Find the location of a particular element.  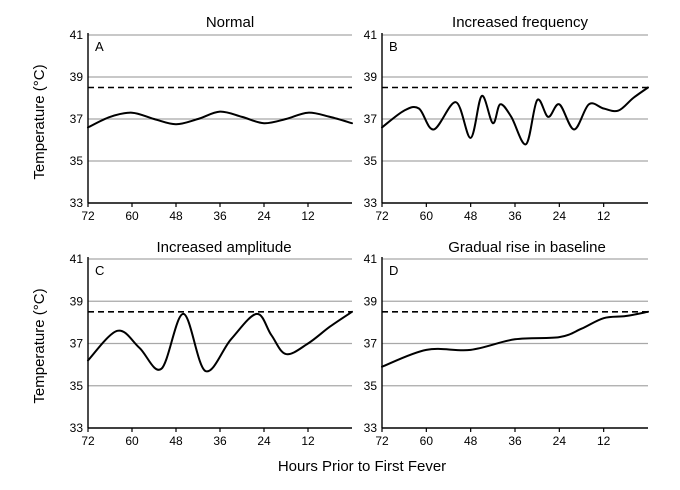

x-axis-label: Hours Prior to First Fever is located at coordinates (362, 466).